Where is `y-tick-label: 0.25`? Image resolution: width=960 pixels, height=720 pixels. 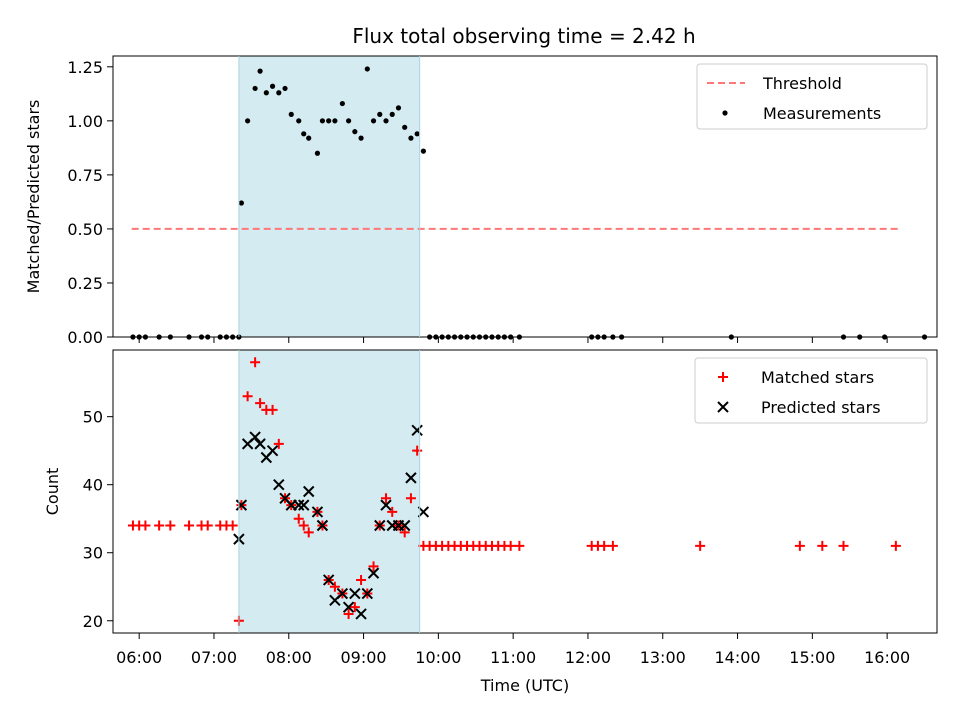 y-tick-label: 0.25 is located at coordinates (85, 283).